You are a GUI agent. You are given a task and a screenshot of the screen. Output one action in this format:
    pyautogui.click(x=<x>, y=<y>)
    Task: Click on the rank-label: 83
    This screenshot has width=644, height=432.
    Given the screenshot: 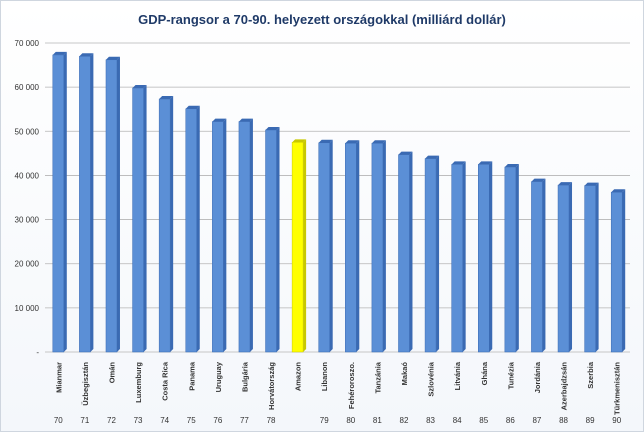 What is the action you would take?
    pyautogui.click(x=430, y=420)
    